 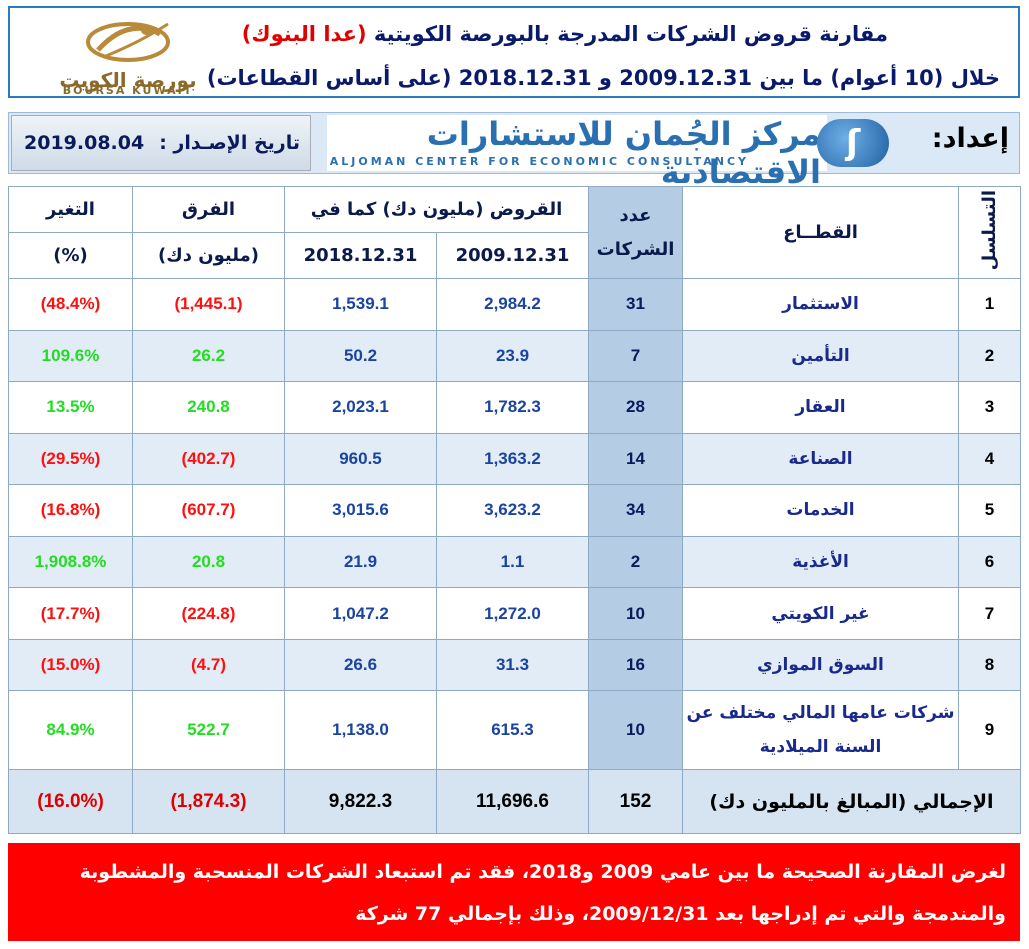 What do you see at coordinates (635, 232) in the screenshot?
I see `header-count: عدد الشركات` at bounding box center [635, 232].